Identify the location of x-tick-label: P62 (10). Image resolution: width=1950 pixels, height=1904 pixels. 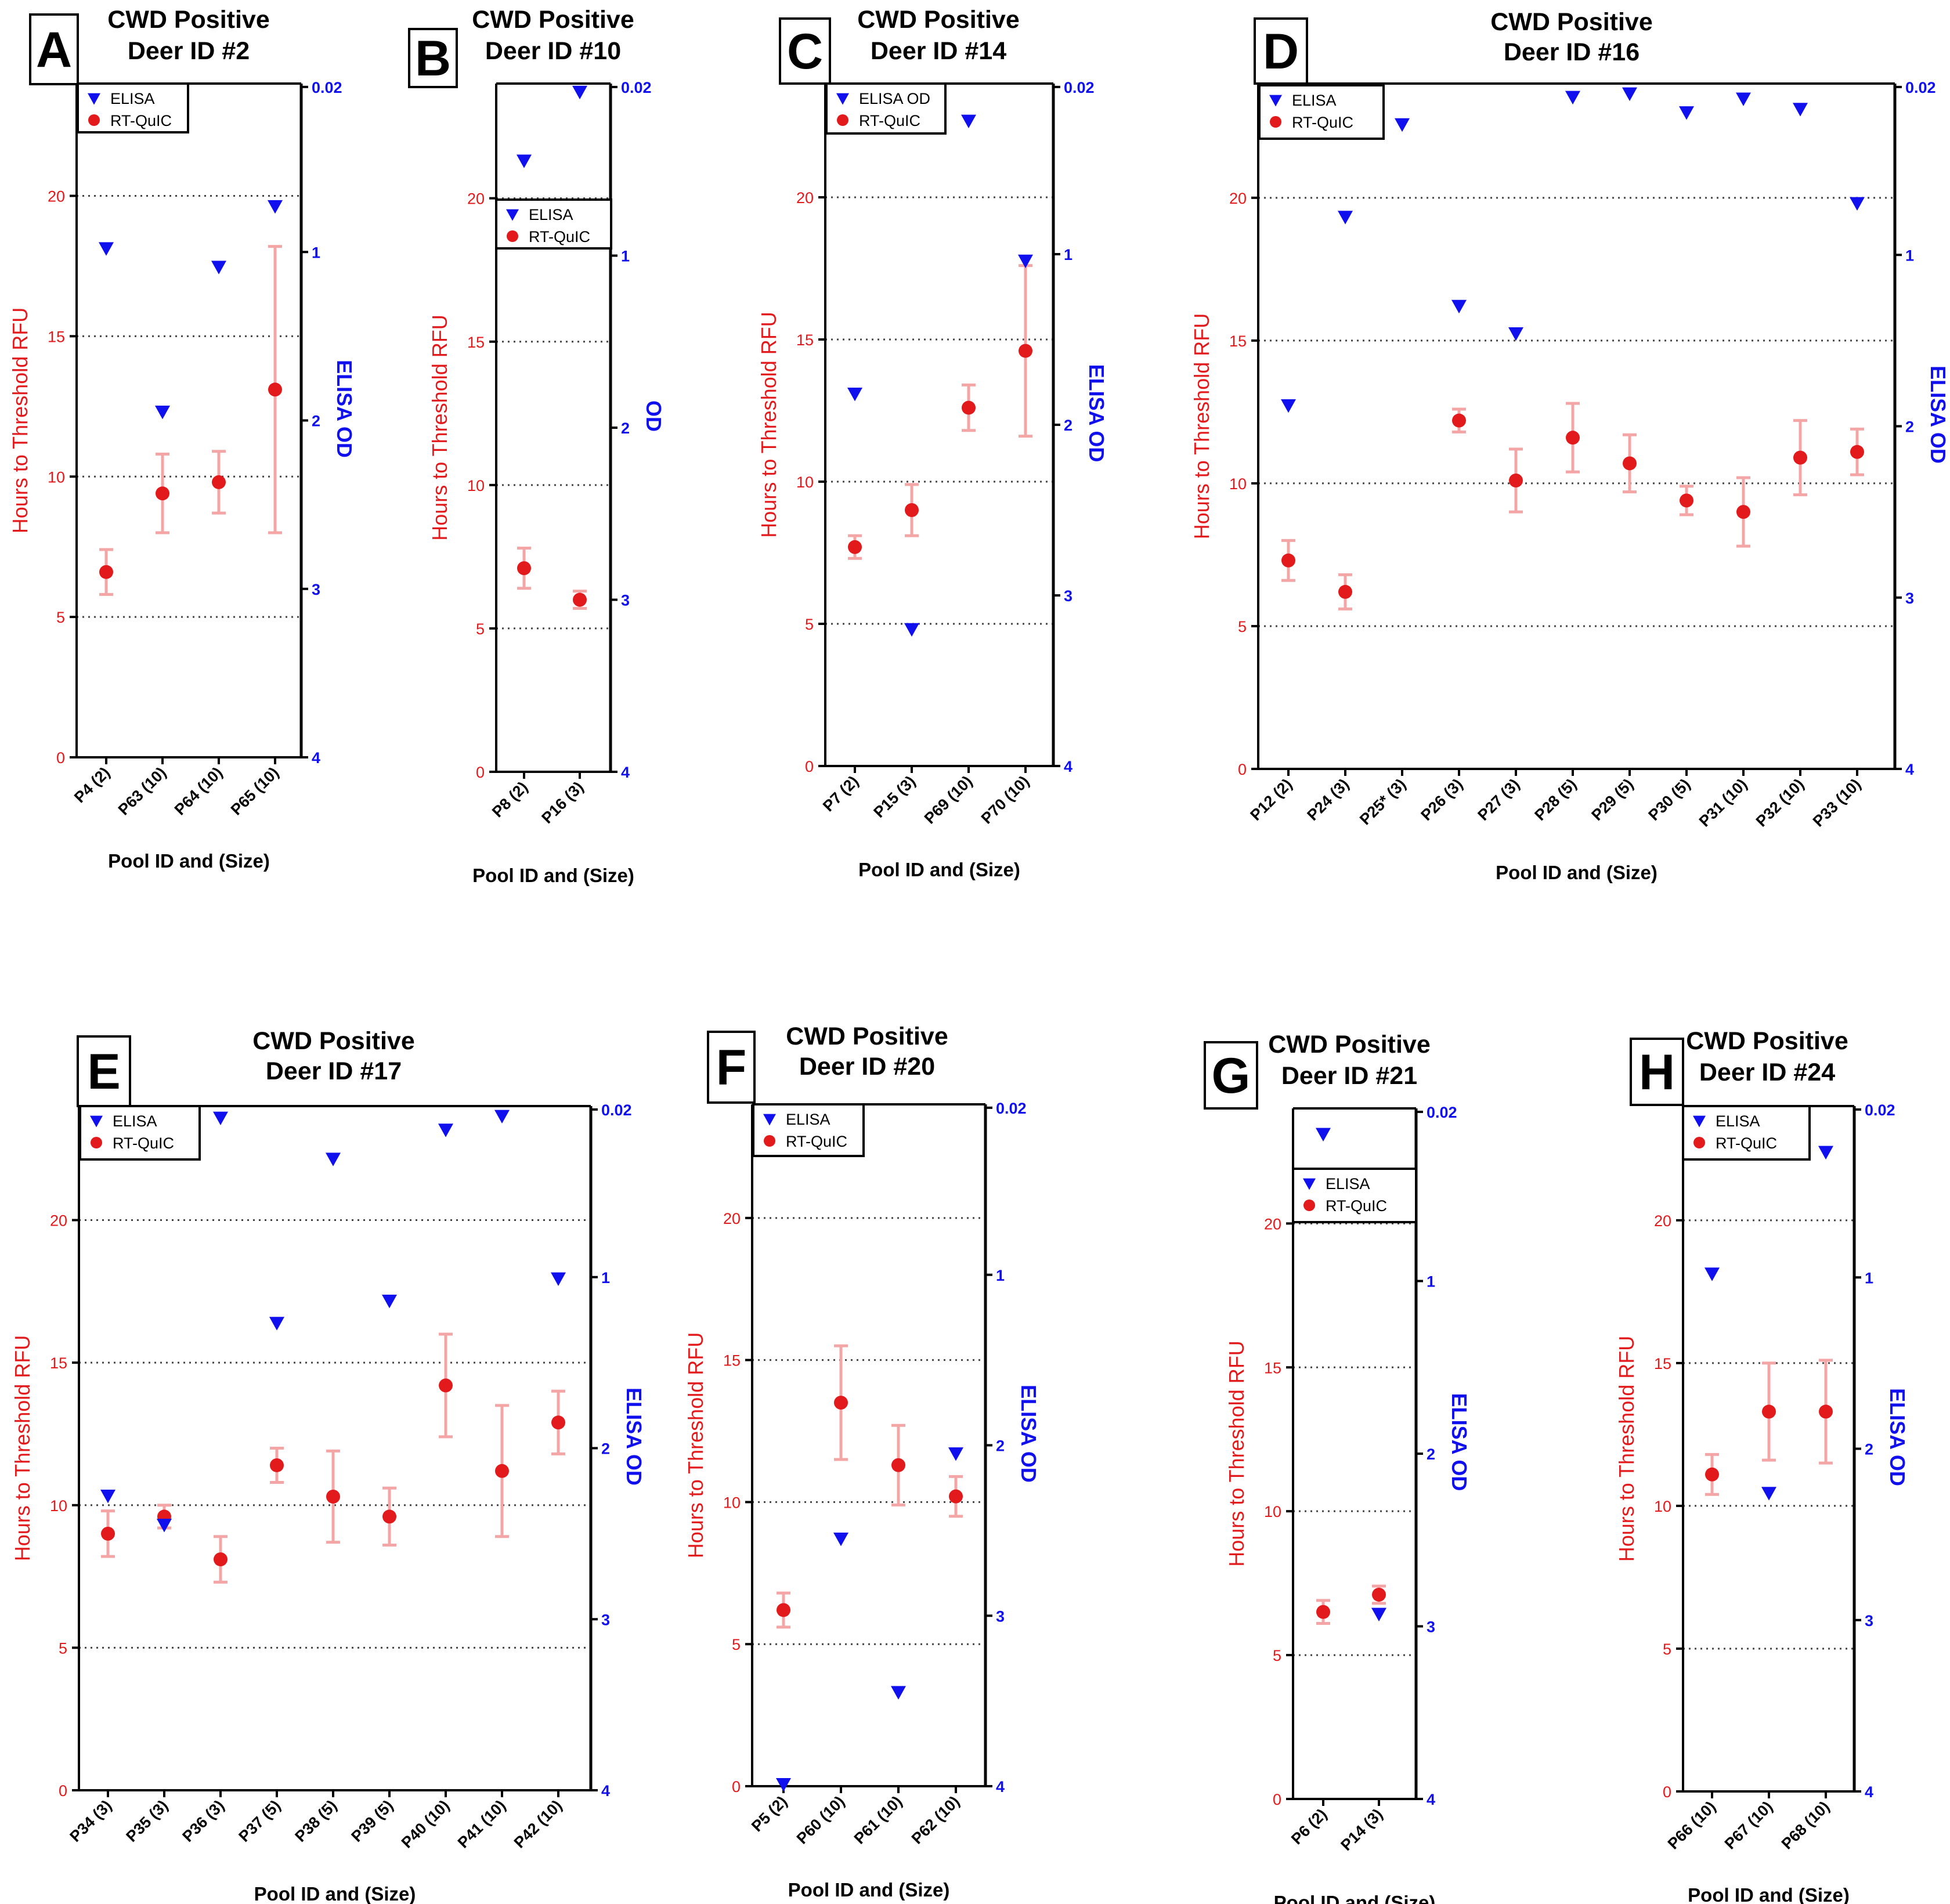
(936, 1820).